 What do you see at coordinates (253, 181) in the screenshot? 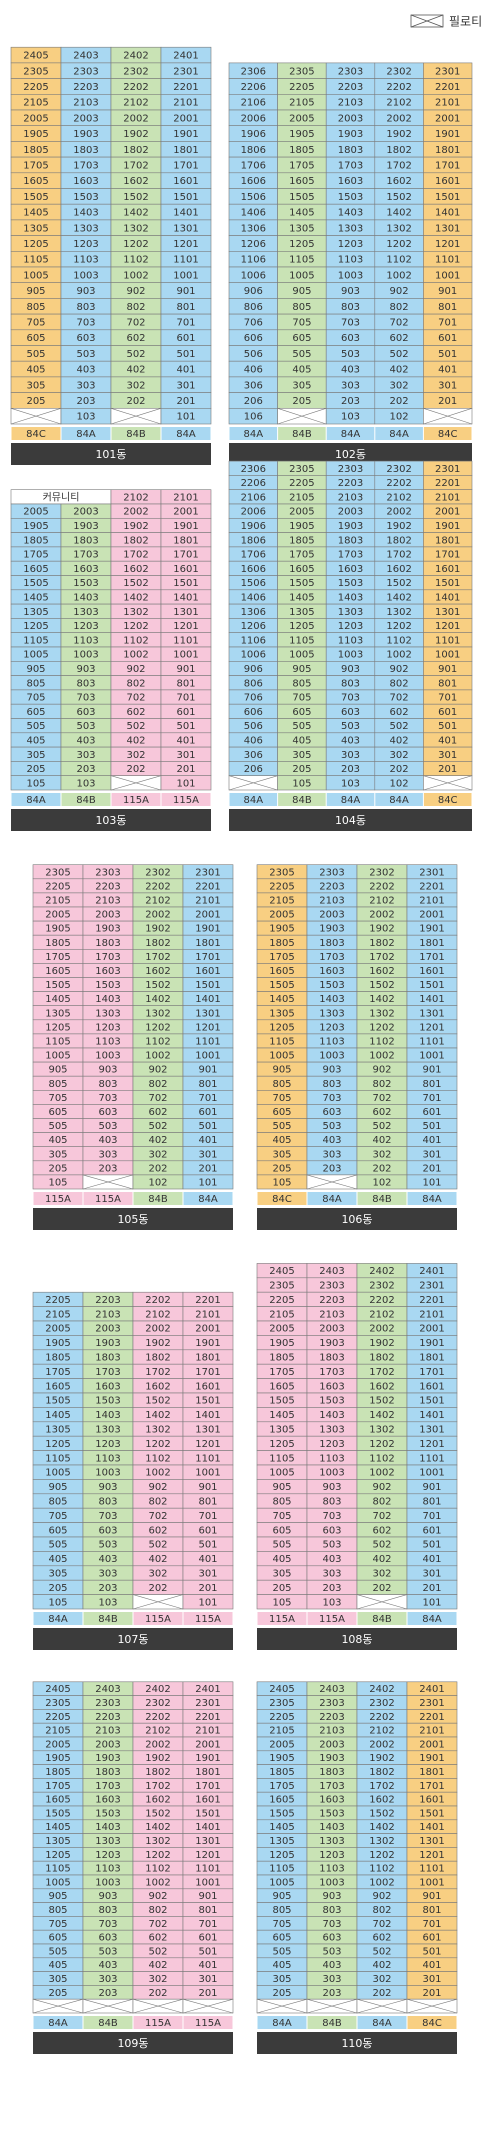
I see `unit-number: 1606` at bounding box center [253, 181].